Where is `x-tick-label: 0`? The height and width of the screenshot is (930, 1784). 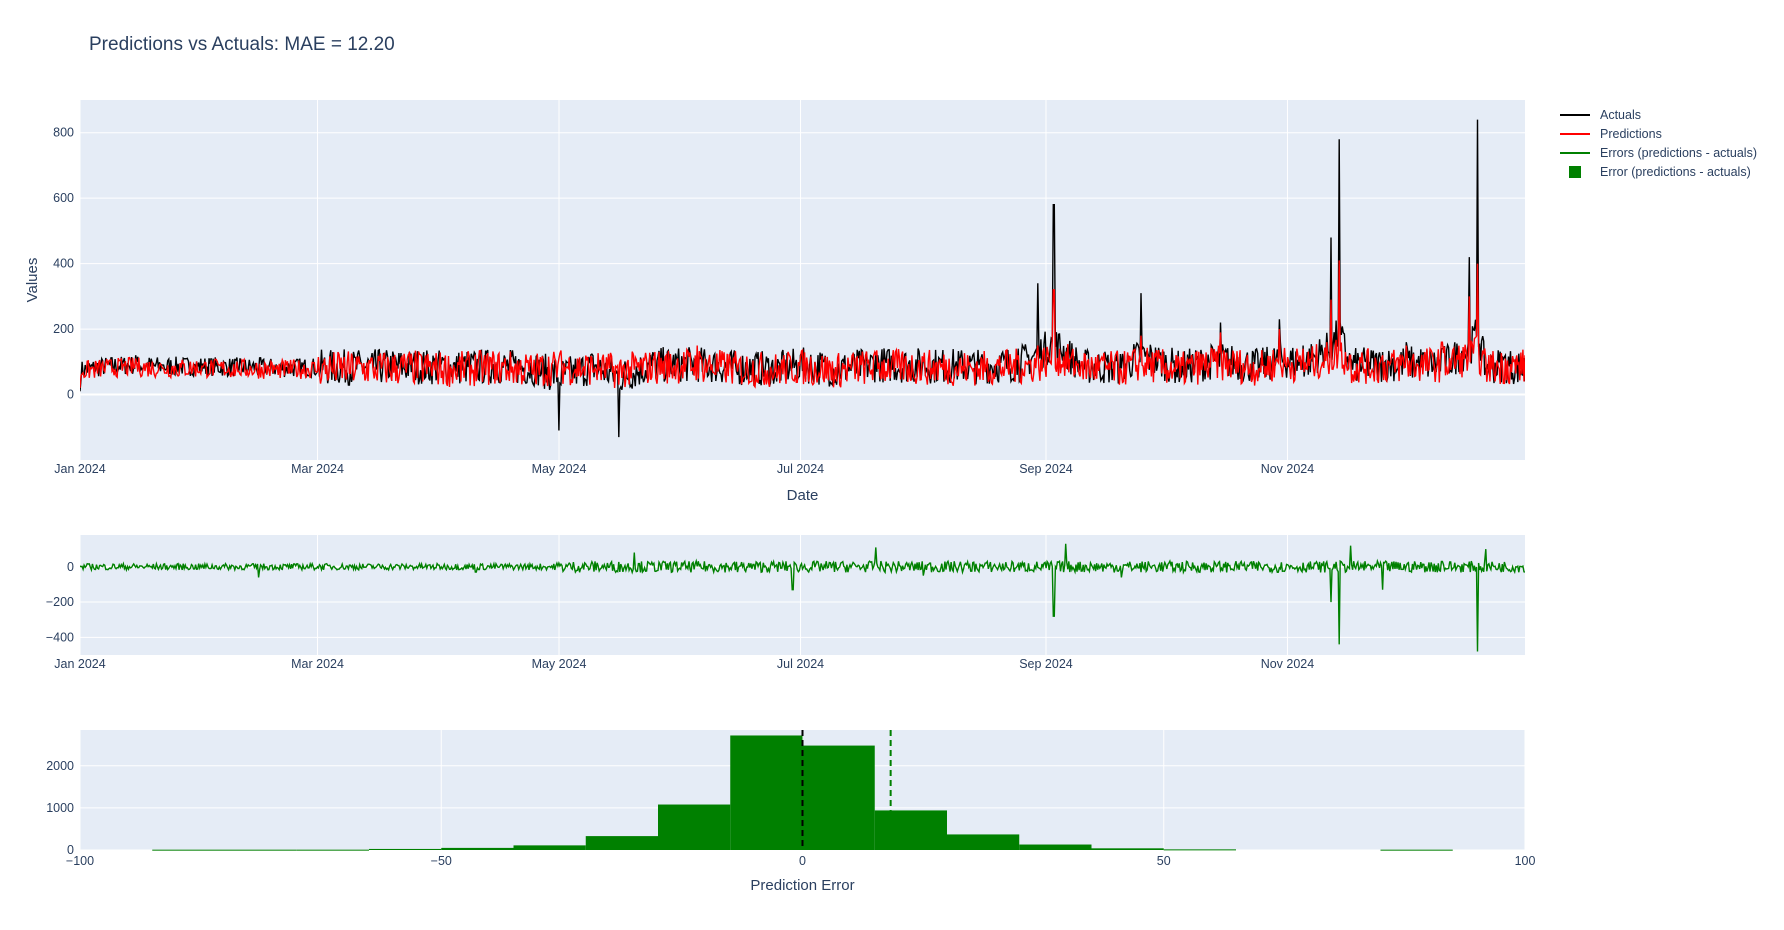
x-tick-label: 0 is located at coordinates (802, 861).